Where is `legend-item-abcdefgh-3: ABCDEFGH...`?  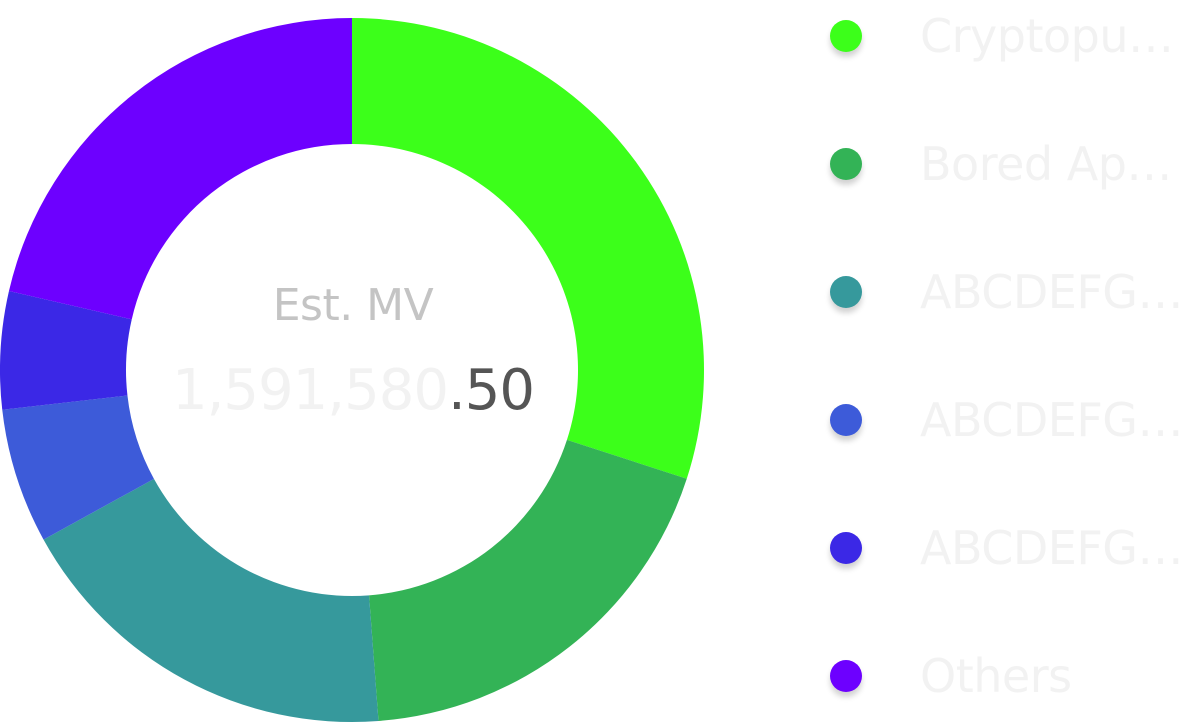 legend-item-abcdefgh-3: ABCDEFGH... is located at coordinates (1011, 548).